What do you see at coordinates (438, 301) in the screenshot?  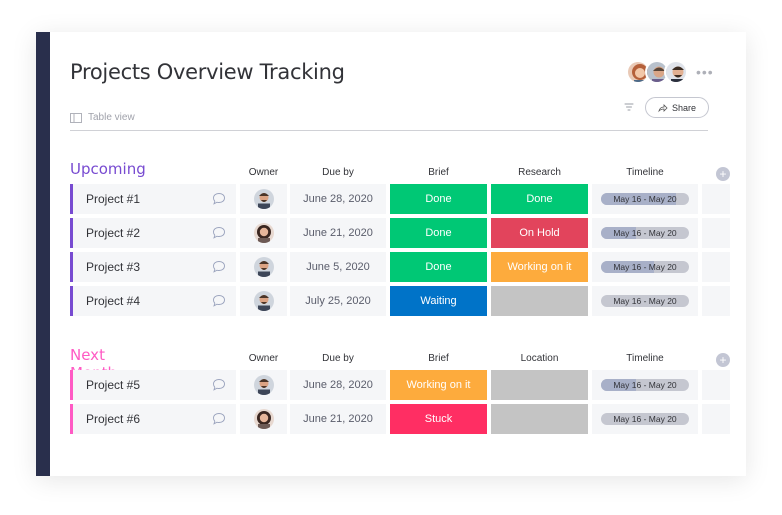 I see `status-cell: Waiting` at bounding box center [438, 301].